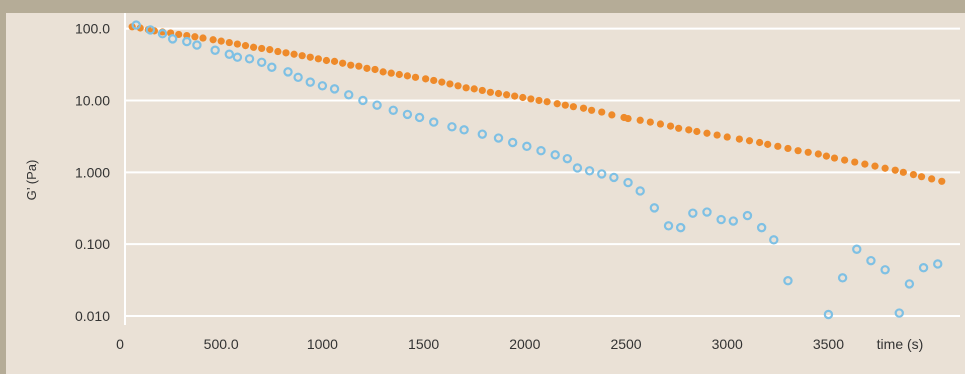  Describe the element at coordinates (120, 344) in the screenshot. I see `x-tick-label: 0` at that location.